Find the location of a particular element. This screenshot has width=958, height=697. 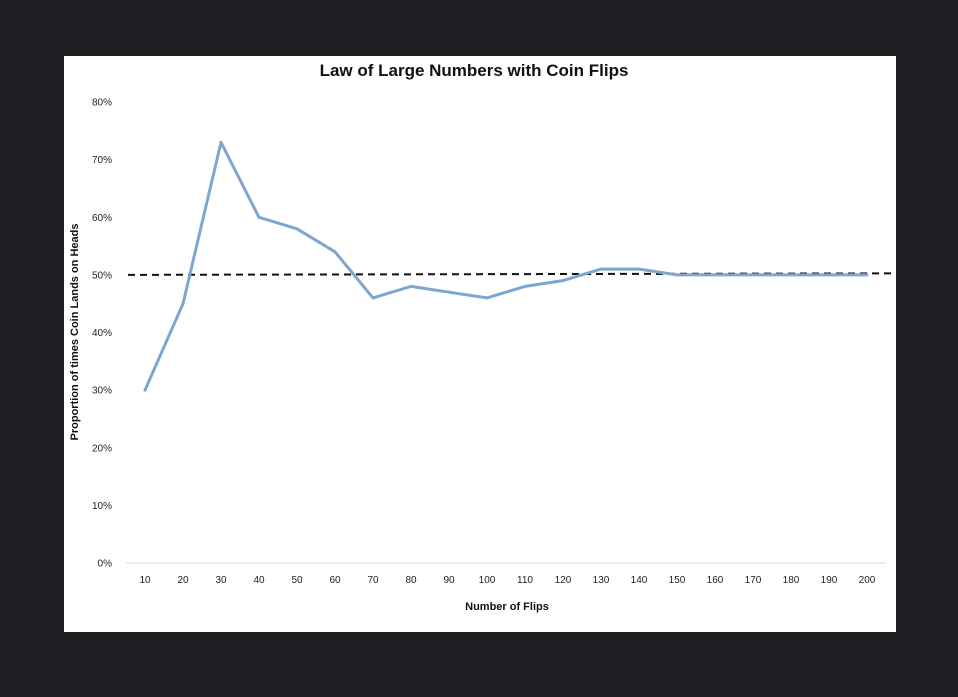

x-tick-label: 20 is located at coordinates (183, 580).